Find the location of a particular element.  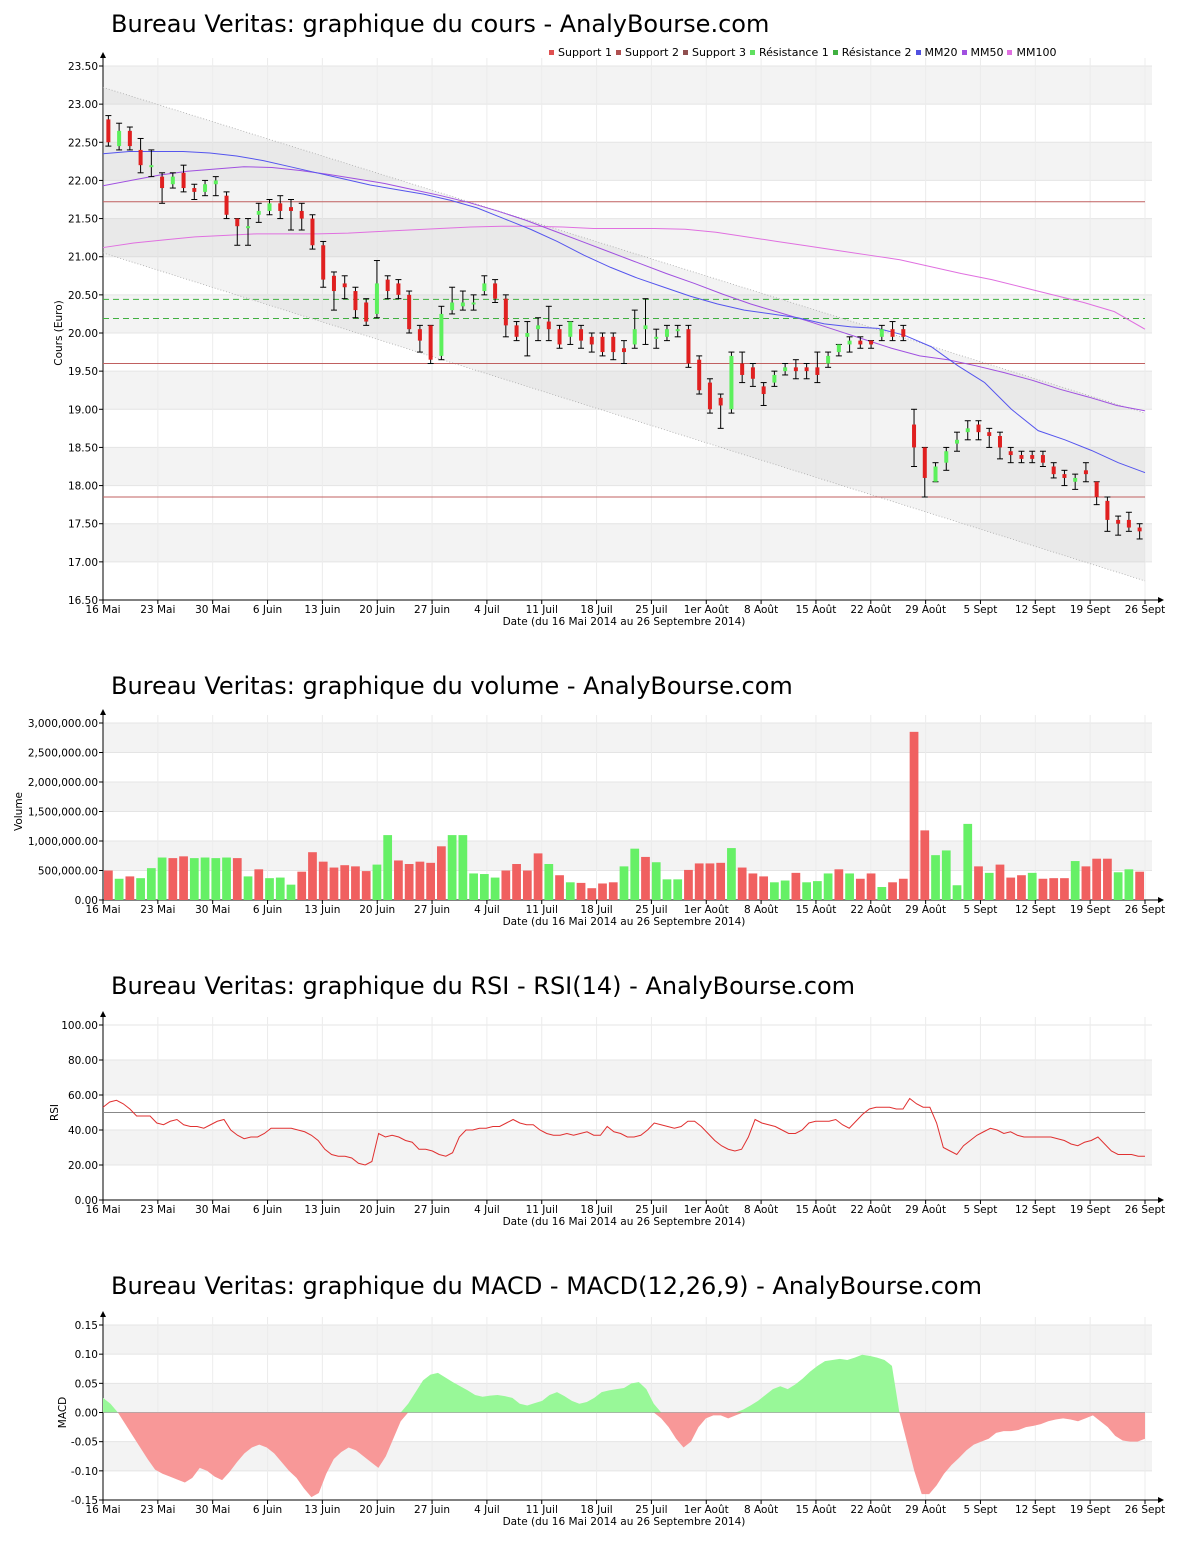

legend-item: MM50 is located at coordinates (982, 52).